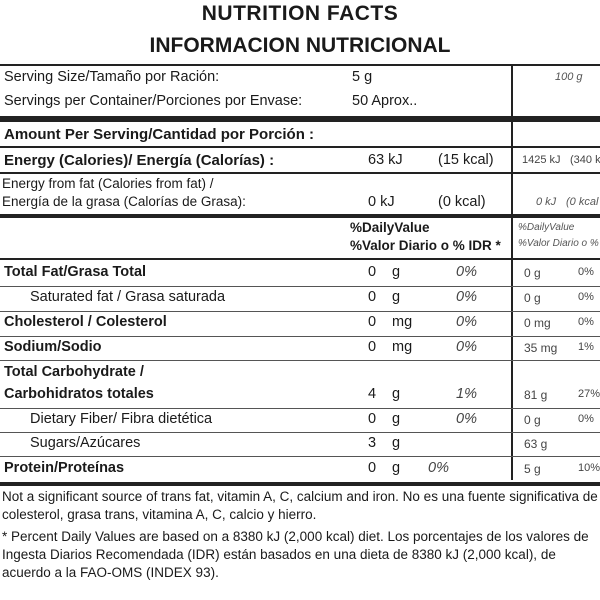 The width and height of the screenshot is (600, 600). What do you see at coordinates (569, 77) in the screenshot?
I see `serving-size-100-value: 100 g` at bounding box center [569, 77].